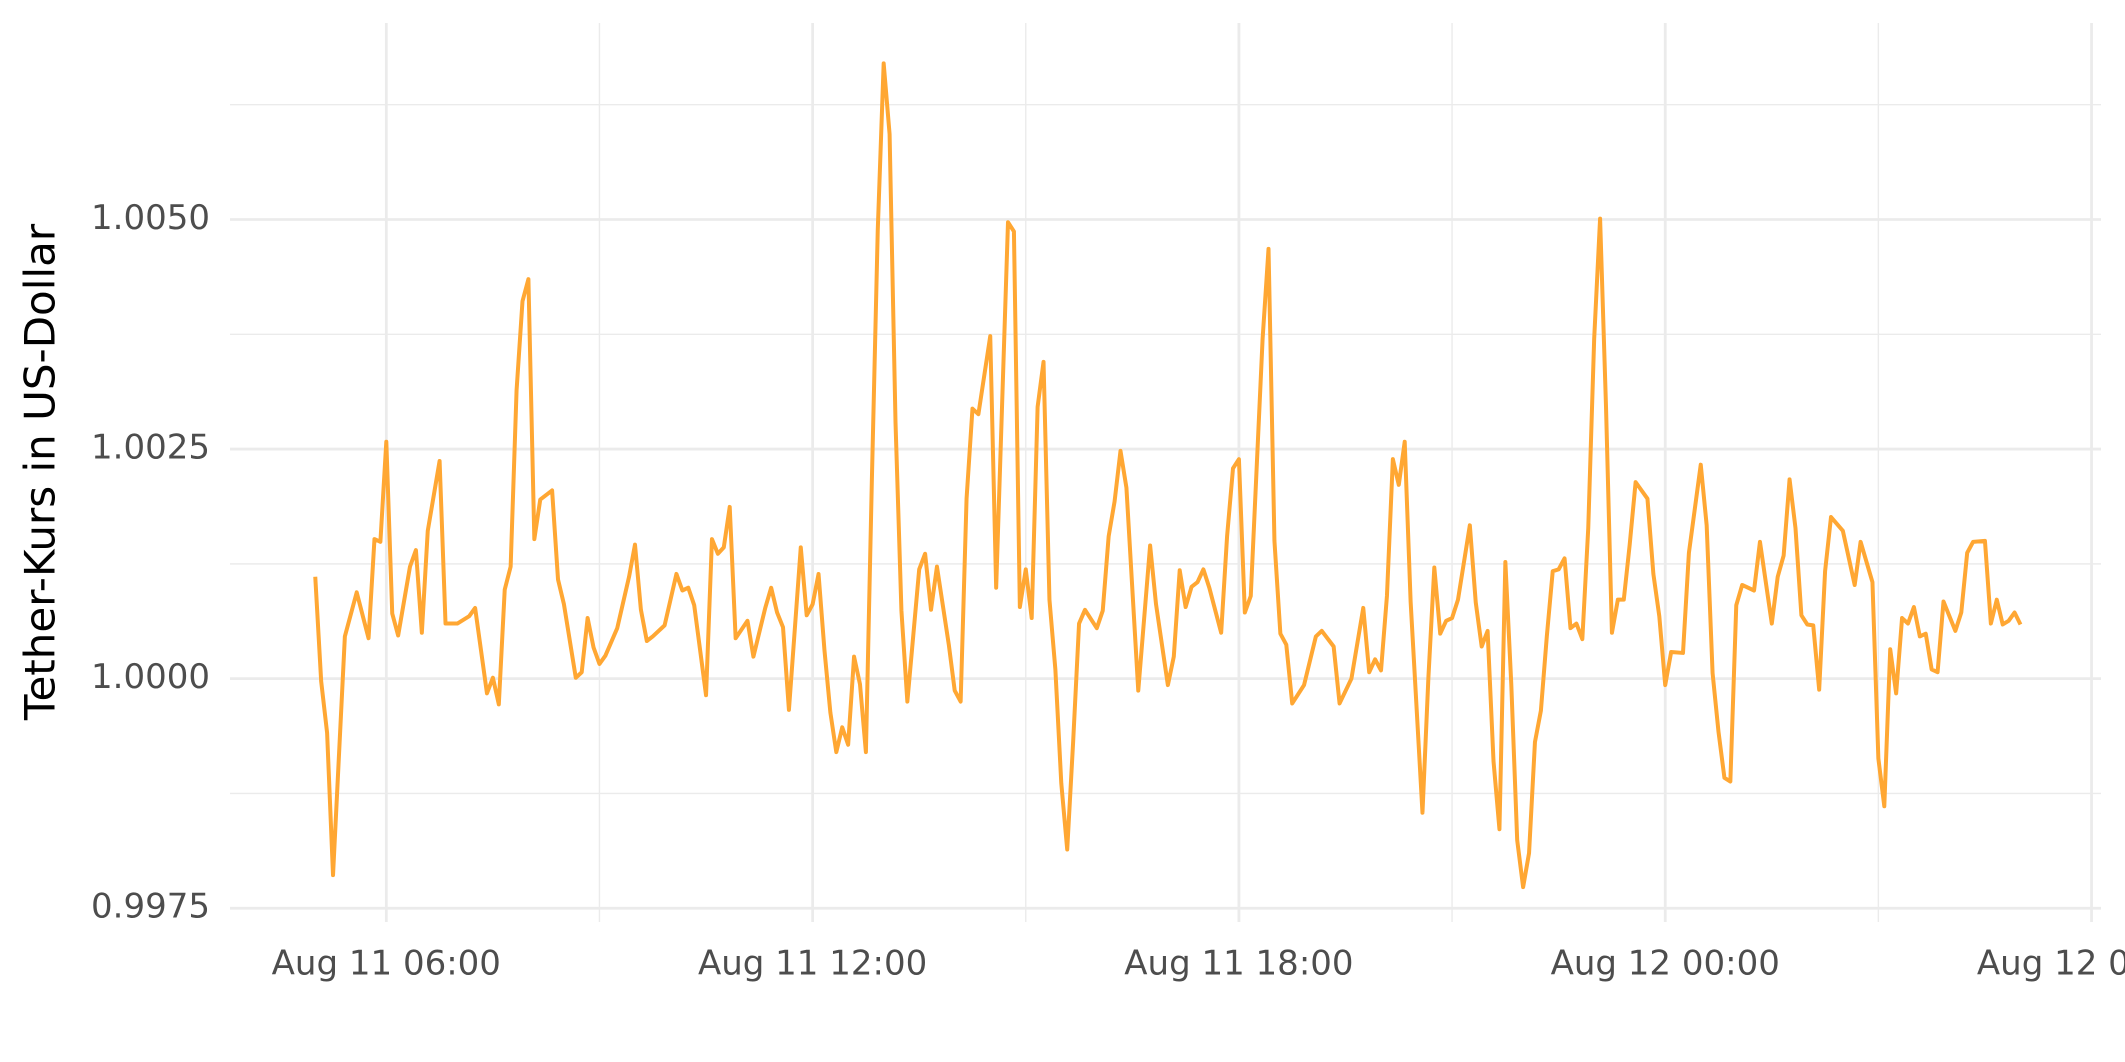 The width and height of the screenshot is (2125, 1062). Describe the element at coordinates (150, 218) in the screenshot. I see `y-tick-label: 1.0050` at that location.